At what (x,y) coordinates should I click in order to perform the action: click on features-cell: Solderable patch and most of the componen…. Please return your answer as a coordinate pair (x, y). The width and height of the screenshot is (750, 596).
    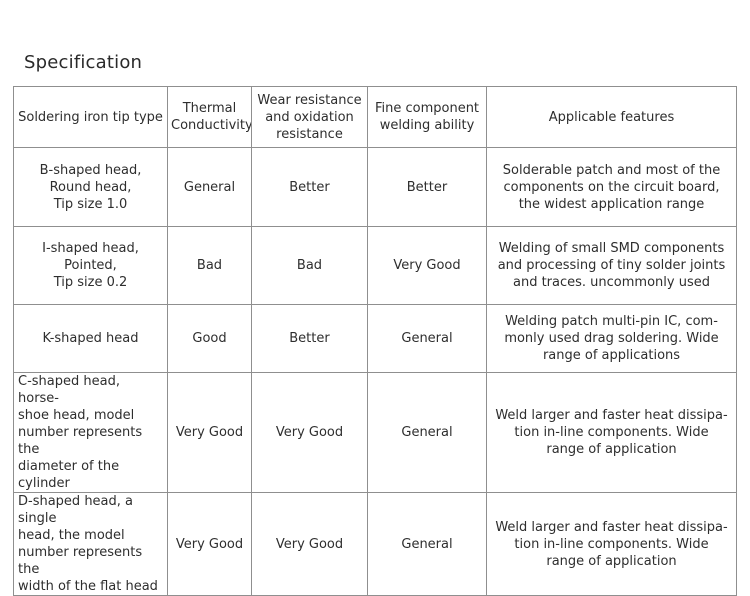
    Looking at the image, I should click on (611, 187).